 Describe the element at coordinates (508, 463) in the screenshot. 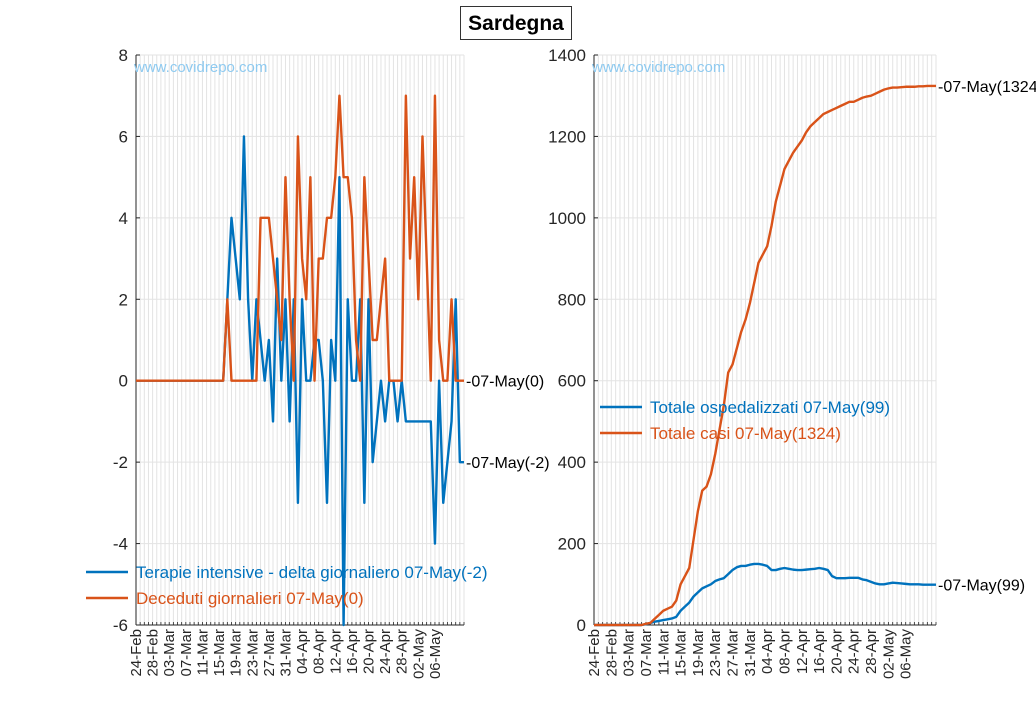

I see `series-end-label-1: -07-May(-2)` at that location.